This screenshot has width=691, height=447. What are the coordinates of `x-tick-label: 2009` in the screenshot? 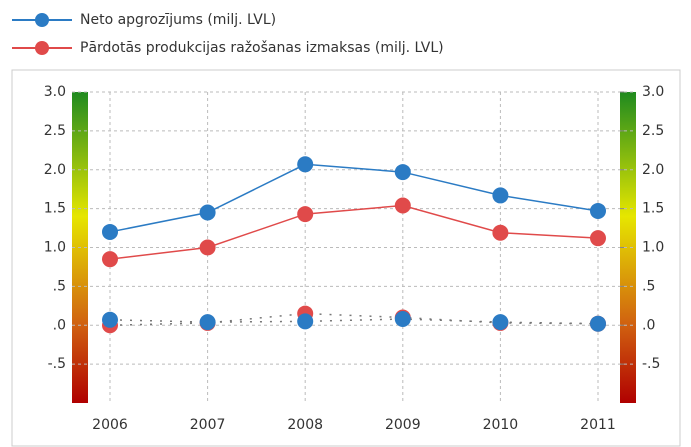 It's located at (403, 425).